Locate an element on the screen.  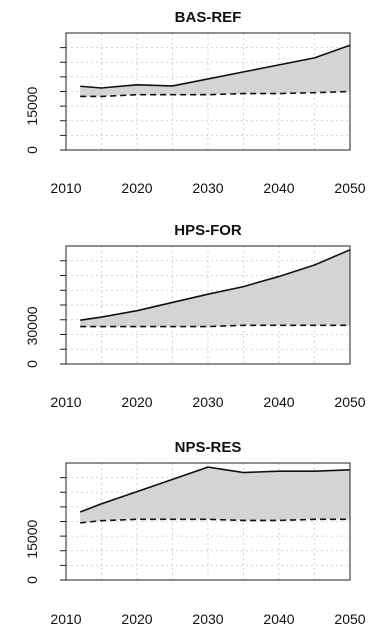
y-tick-label: 30000 is located at coordinates (32, 325).